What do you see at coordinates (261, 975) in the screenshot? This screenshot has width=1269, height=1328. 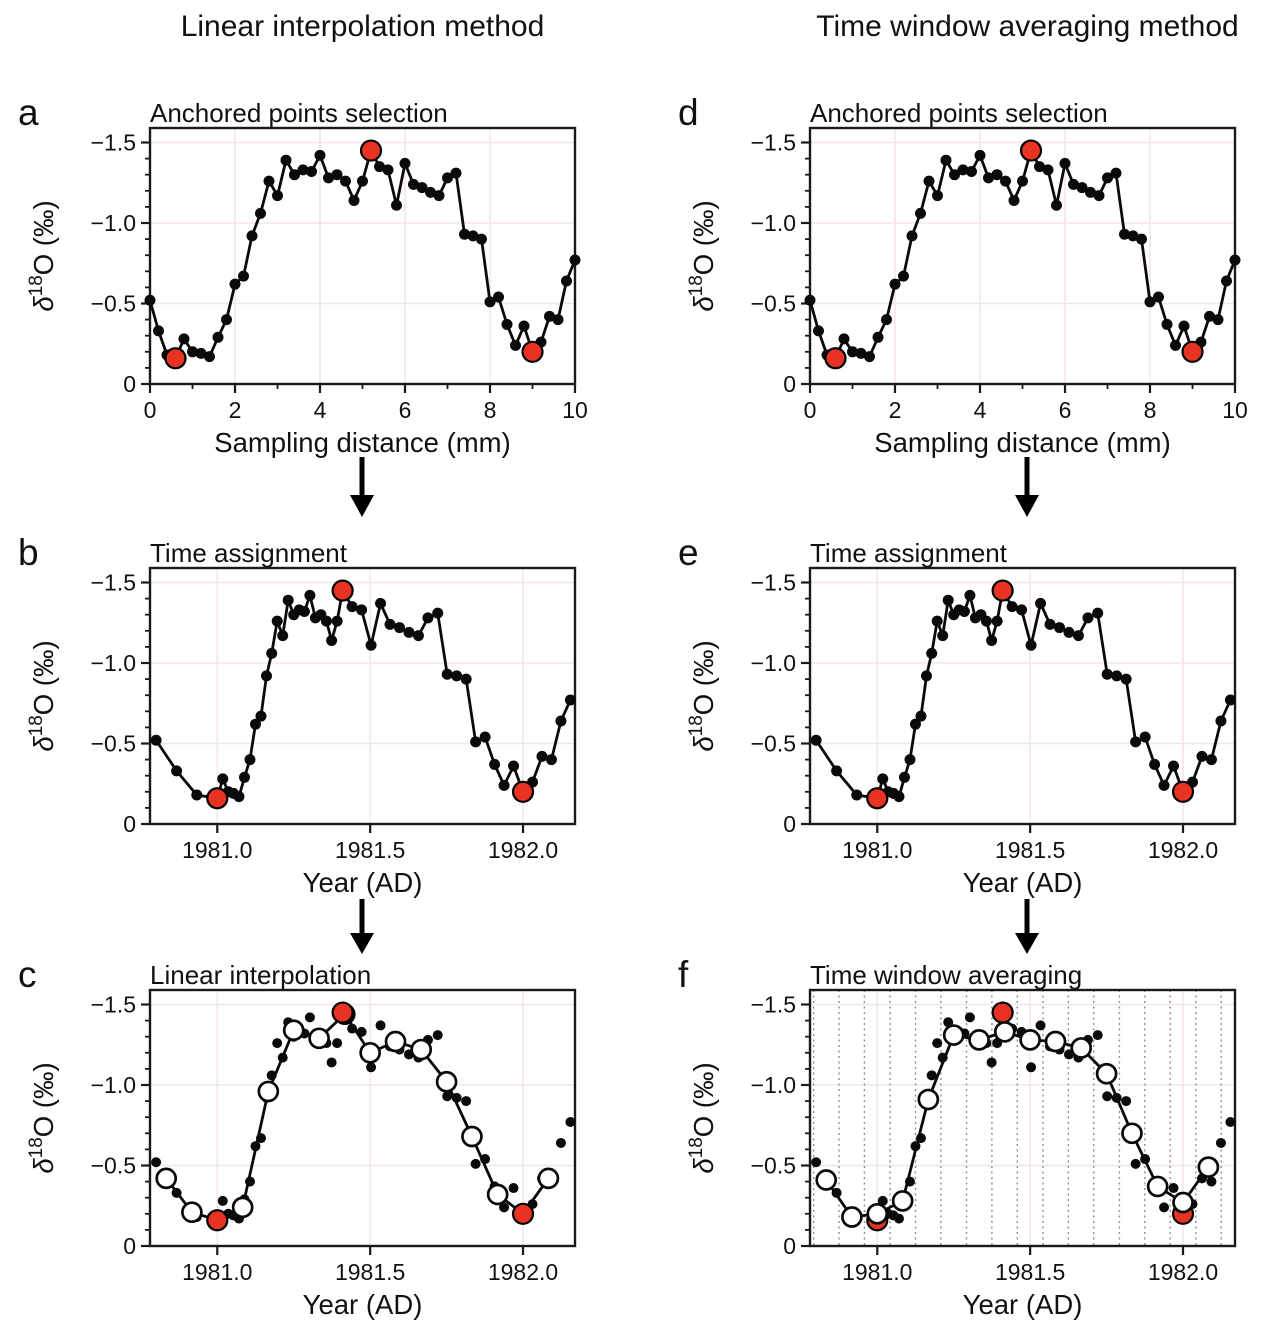 I see `panel-title-c: Linear interpolation` at bounding box center [261, 975].